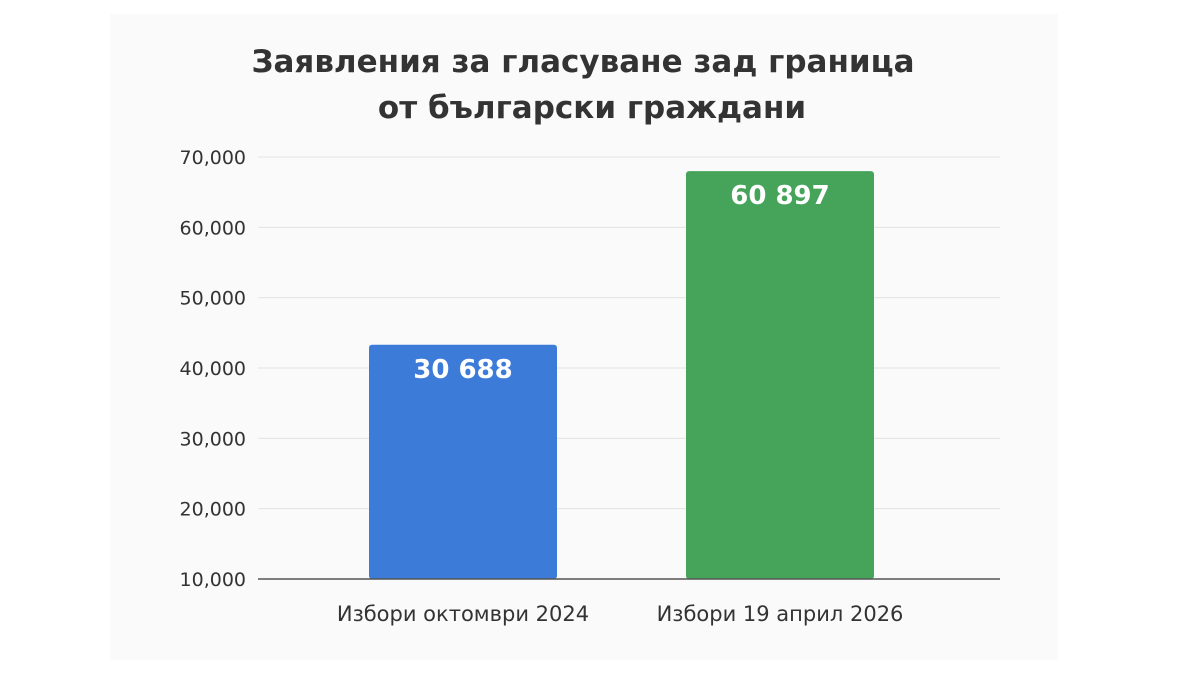  What do you see at coordinates (620, 614) in the screenshot?
I see `x-axis-categories: Избори октомври 2024 Избори 19 април 2026` at bounding box center [620, 614].